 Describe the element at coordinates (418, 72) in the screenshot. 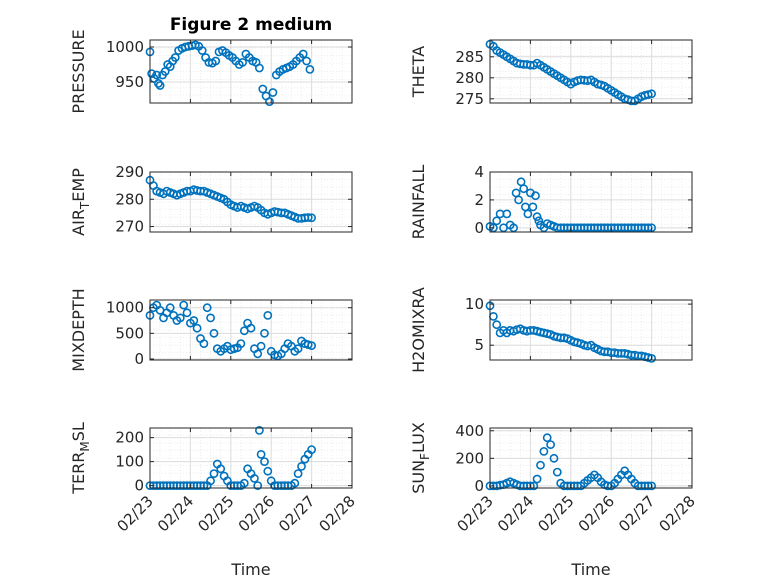

I see `y-axis-label: THETA` at that location.